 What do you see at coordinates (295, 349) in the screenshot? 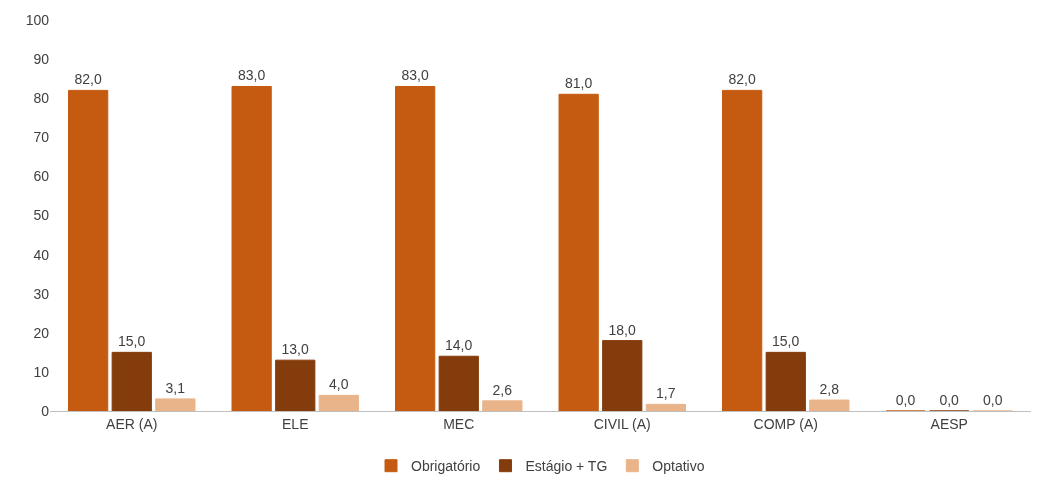
I see `data-label: 13,0` at bounding box center [295, 349].